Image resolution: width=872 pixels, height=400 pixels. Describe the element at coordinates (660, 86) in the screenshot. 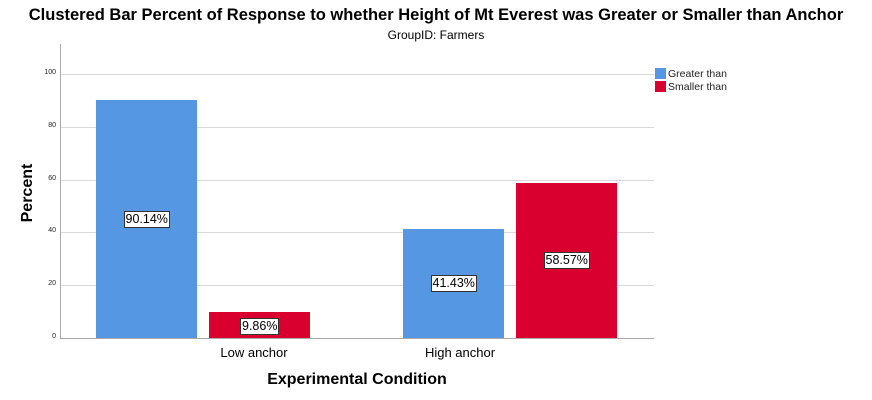

I see `legend-swatch-smaller` at that location.